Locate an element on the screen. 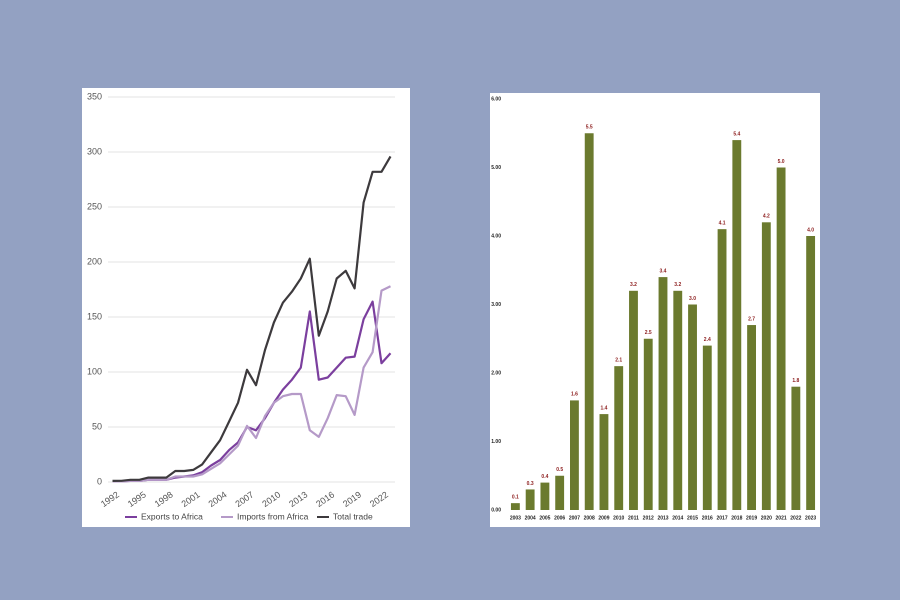 This screenshot has width=900, height=600. value-label: 1.8 is located at coordinates (795, 381).